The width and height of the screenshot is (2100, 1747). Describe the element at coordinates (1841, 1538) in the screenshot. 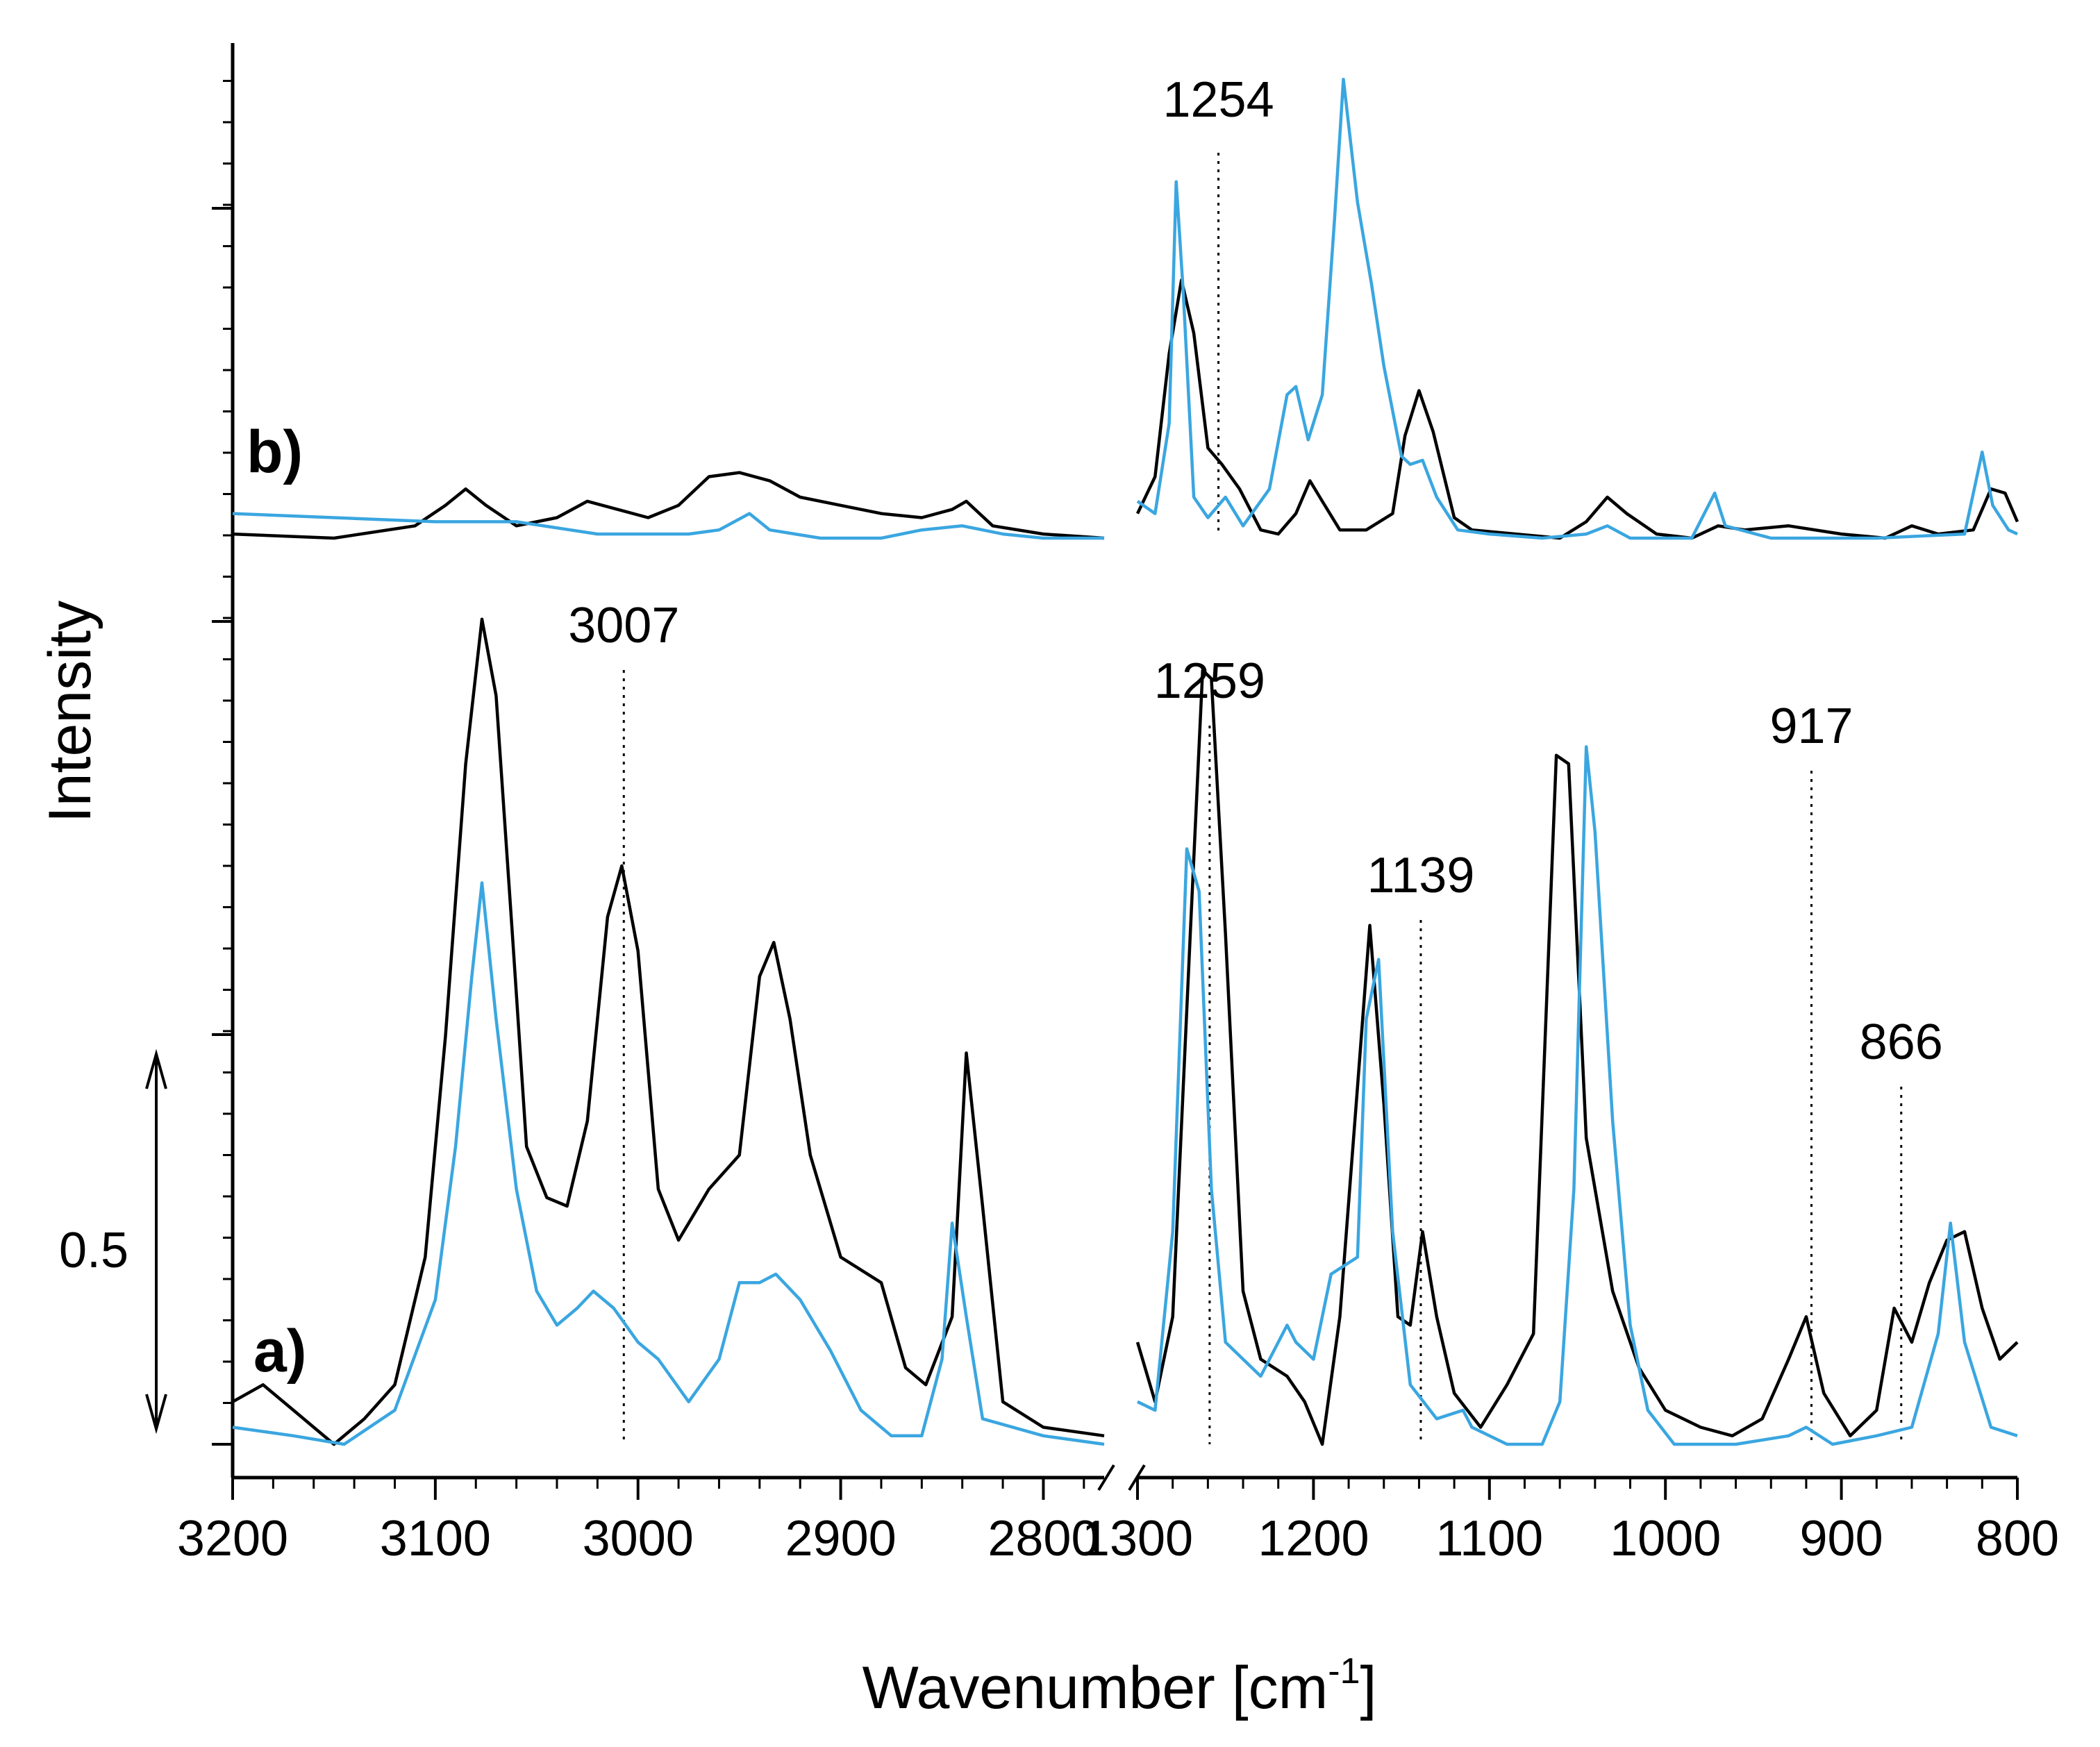

I see `x-tick-label: 900` at that location.